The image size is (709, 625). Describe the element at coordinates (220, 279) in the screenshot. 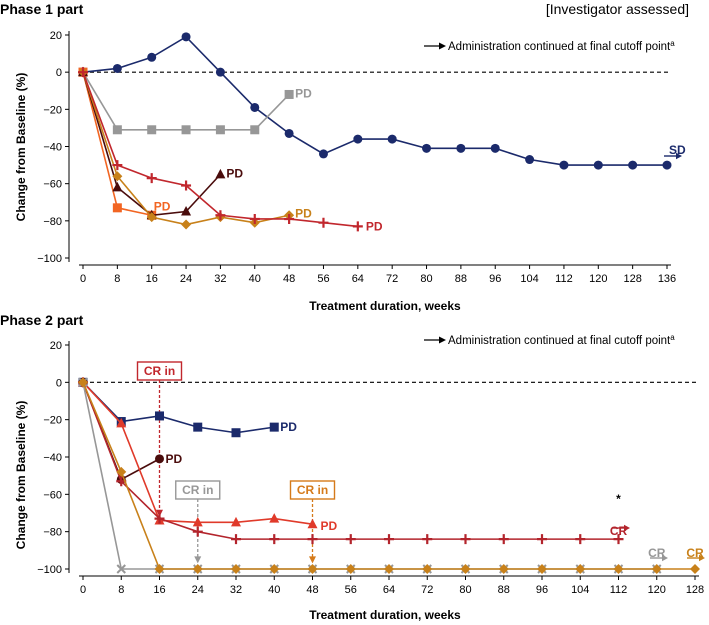

I see `p1-xtick-label: 32` at that location.